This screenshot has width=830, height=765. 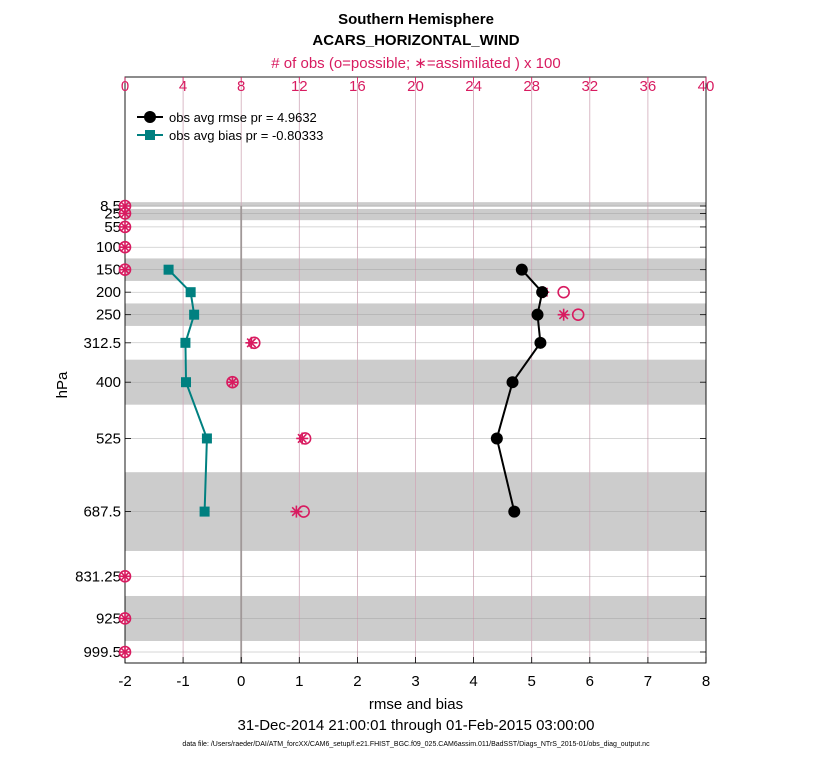 What do you see at coordinates (357, 86) in the screenshot?
I see `top-tick-label: 16` at bounding box center [357, 86].